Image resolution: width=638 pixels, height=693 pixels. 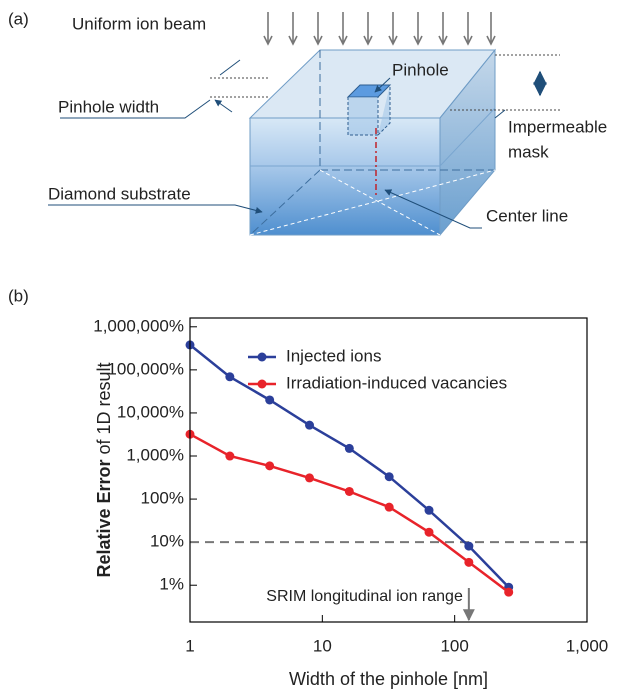 What do you see at coordinates (333, 355) in the screenshot?
I see `legend-label: Injected ions` at bounding box center [333, 355].